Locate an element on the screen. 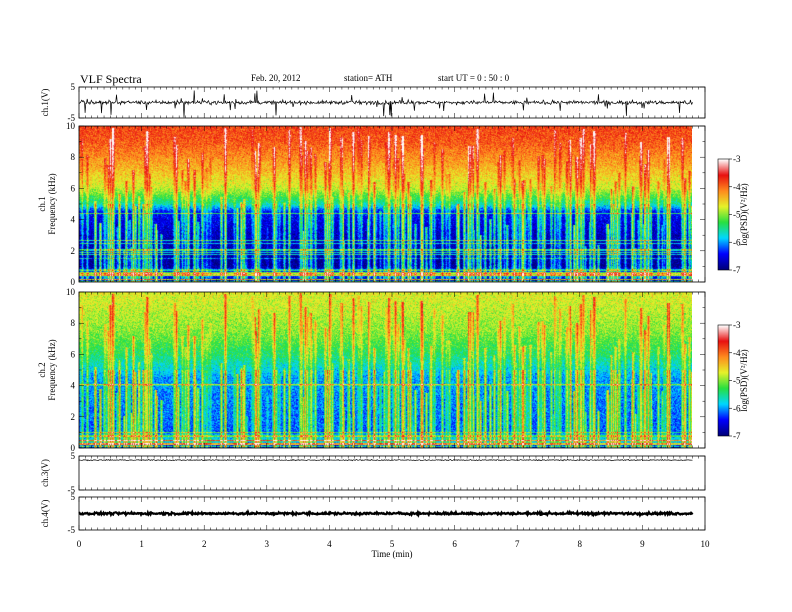 This screenshot has width=792, height=612. x-tick-label: 6 is located at coordinates (454, 544).